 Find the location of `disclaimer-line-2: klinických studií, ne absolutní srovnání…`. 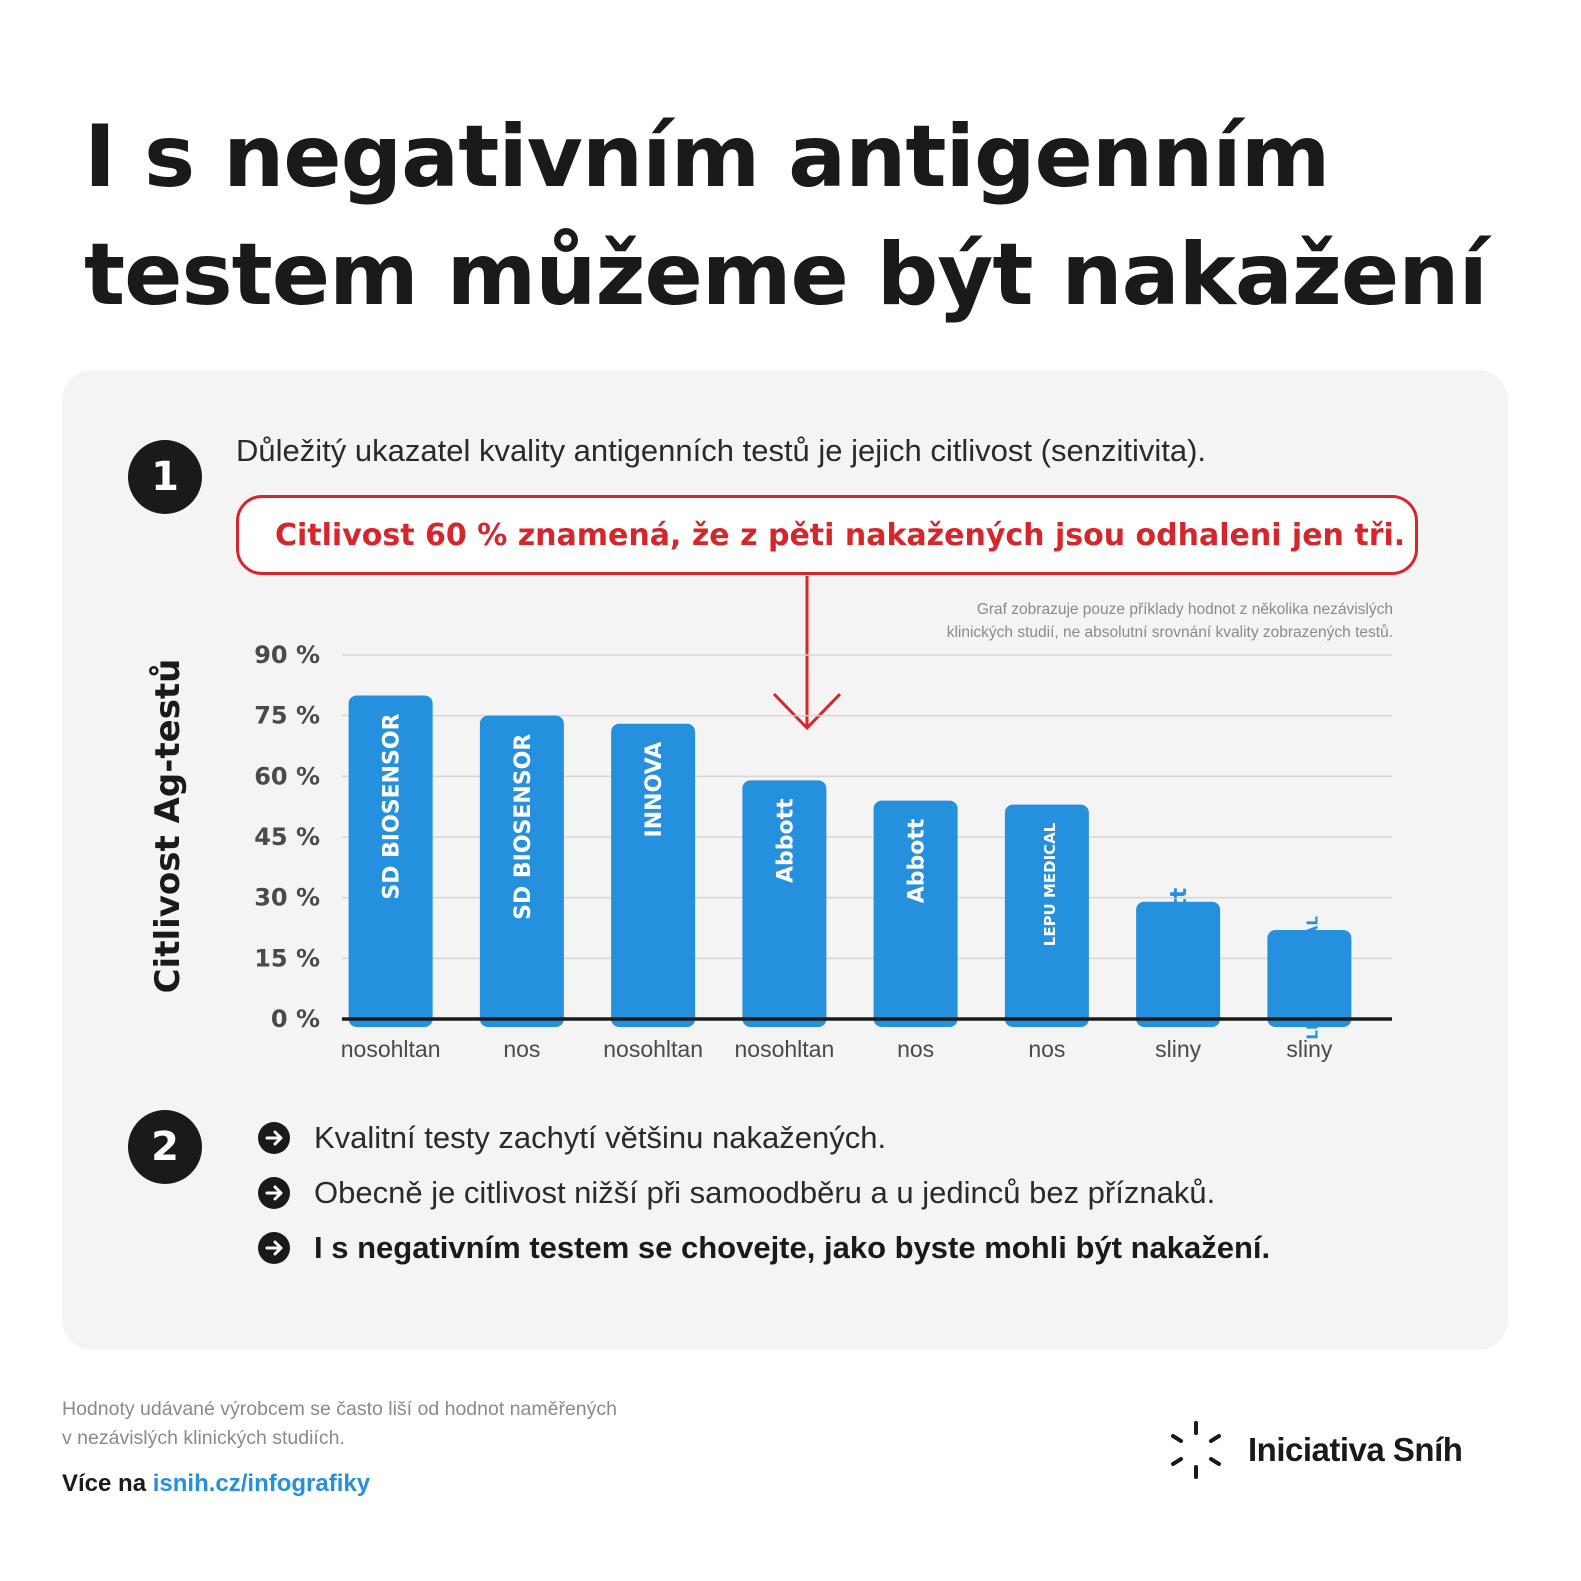

disclaimer-line-2: klinických studií, ne absolutní srovnání… is located at coordinates (1169, 632).